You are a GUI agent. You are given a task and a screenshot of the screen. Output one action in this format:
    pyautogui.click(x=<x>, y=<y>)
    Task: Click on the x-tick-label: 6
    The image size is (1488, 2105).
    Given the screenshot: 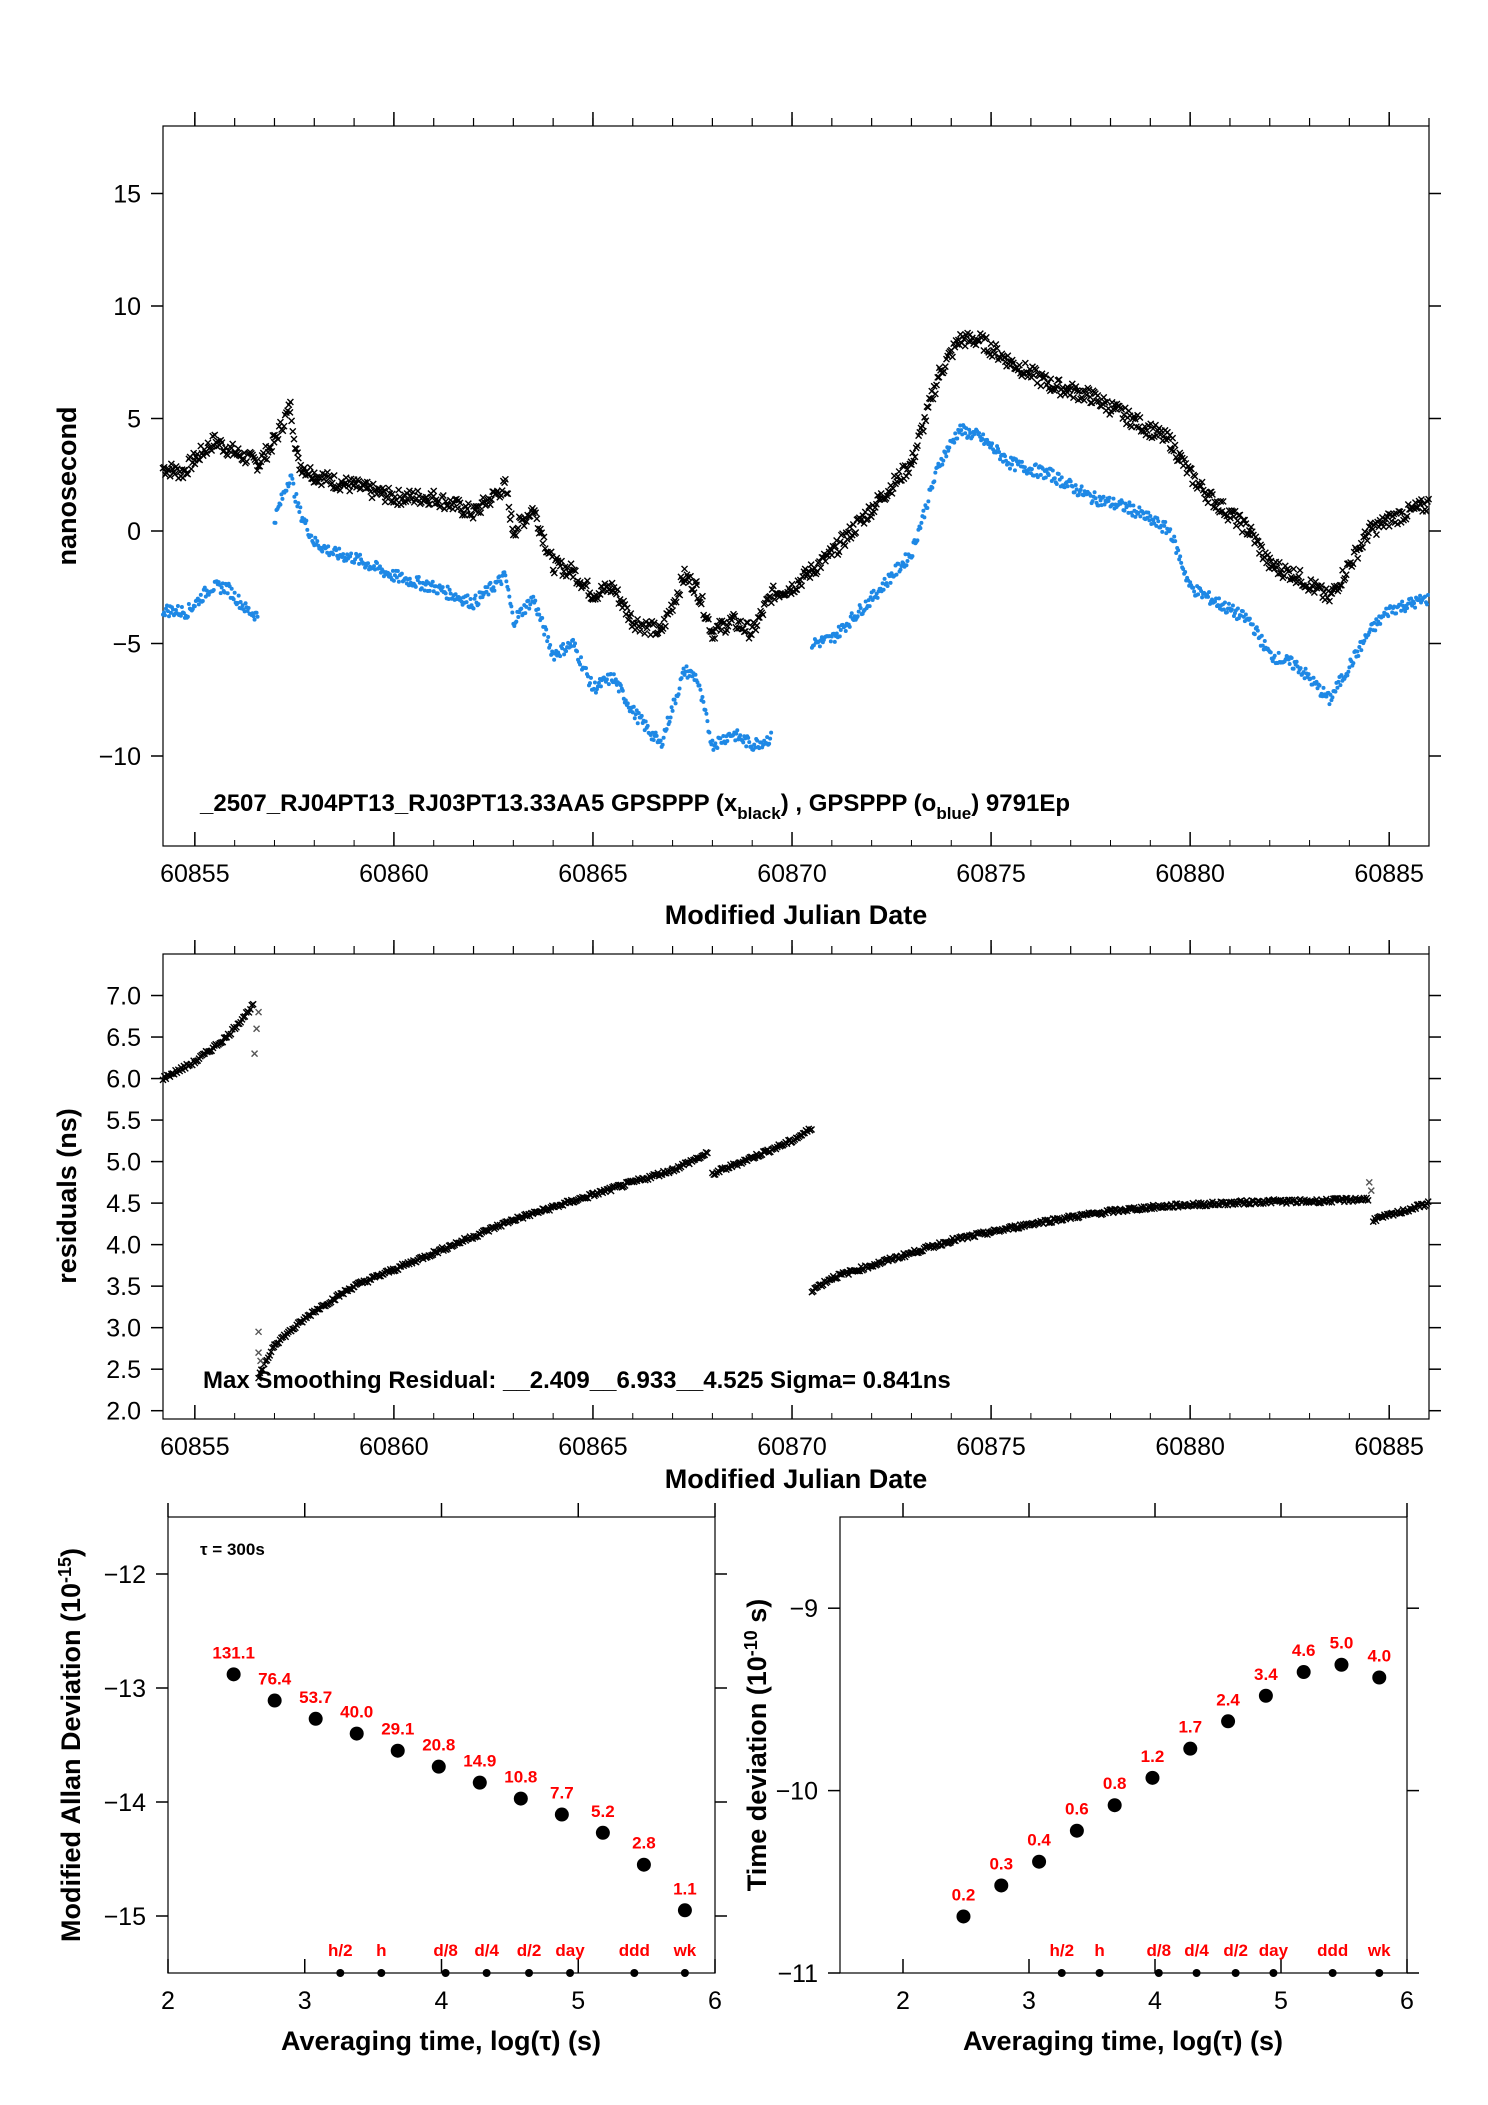 What is the action you would take?
    pyautogui.click(x=1407, y=2001)
    